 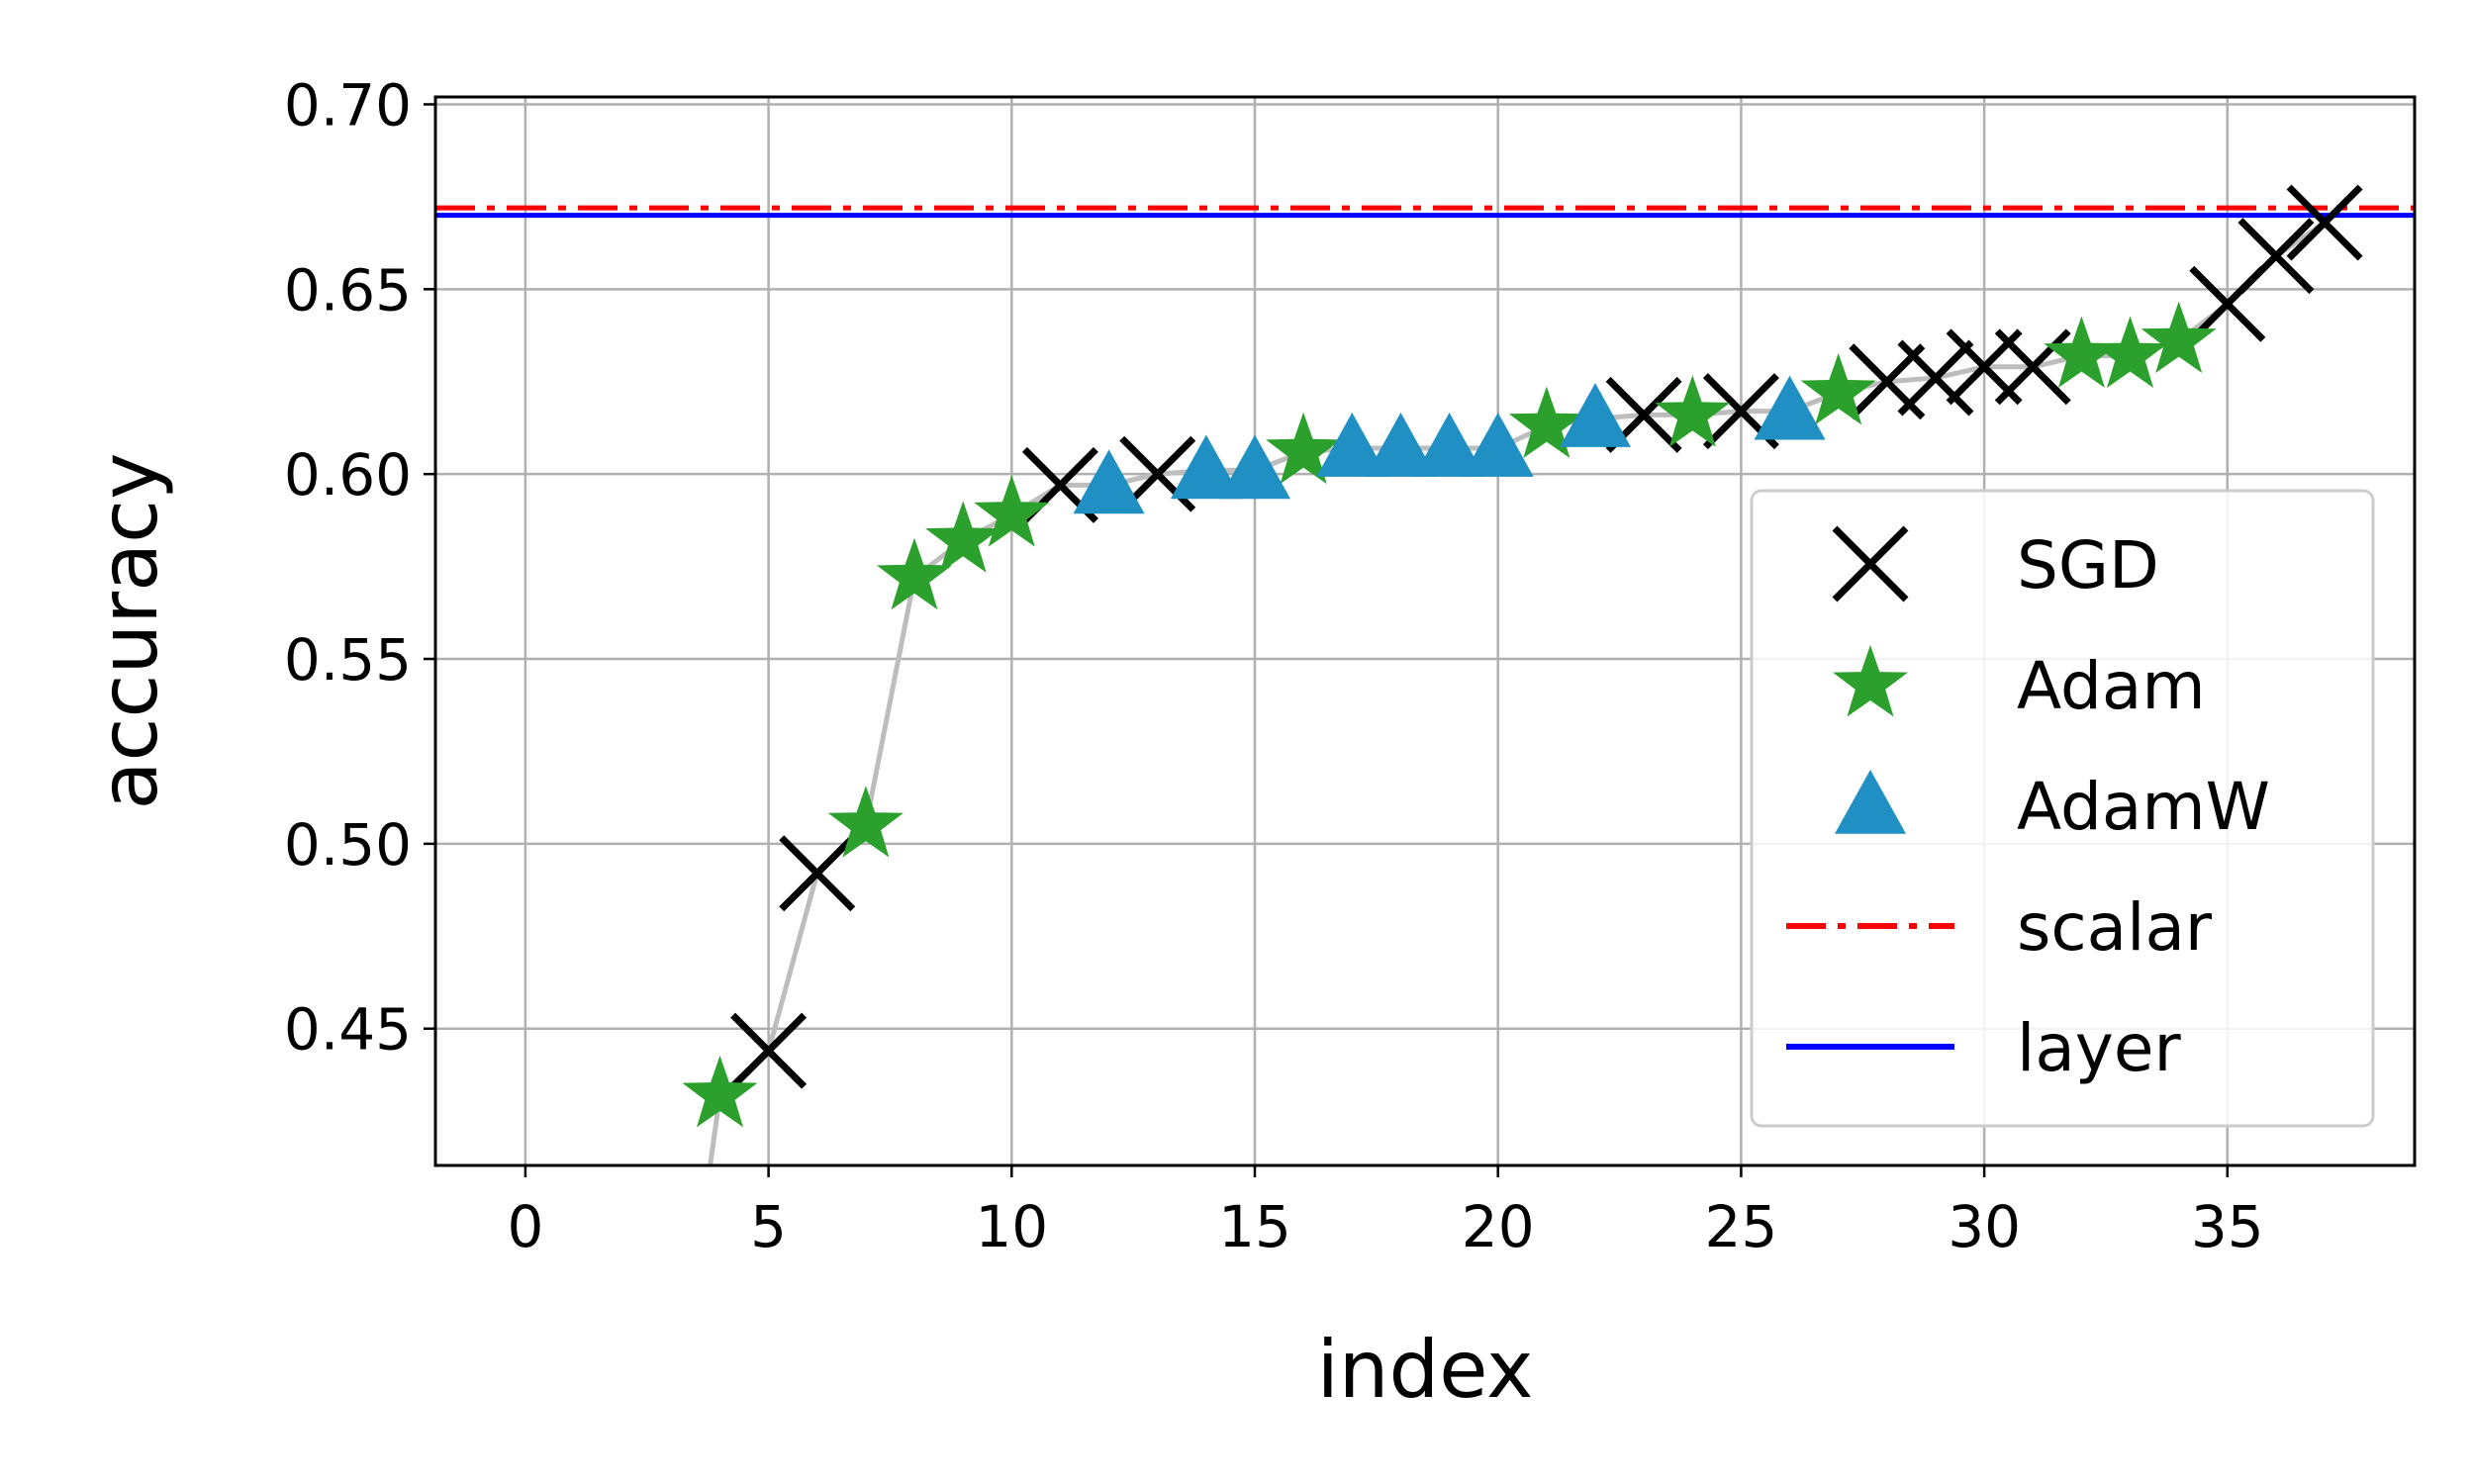 I want to click on x-tick-label: 0, so click(x=525, y=1226).